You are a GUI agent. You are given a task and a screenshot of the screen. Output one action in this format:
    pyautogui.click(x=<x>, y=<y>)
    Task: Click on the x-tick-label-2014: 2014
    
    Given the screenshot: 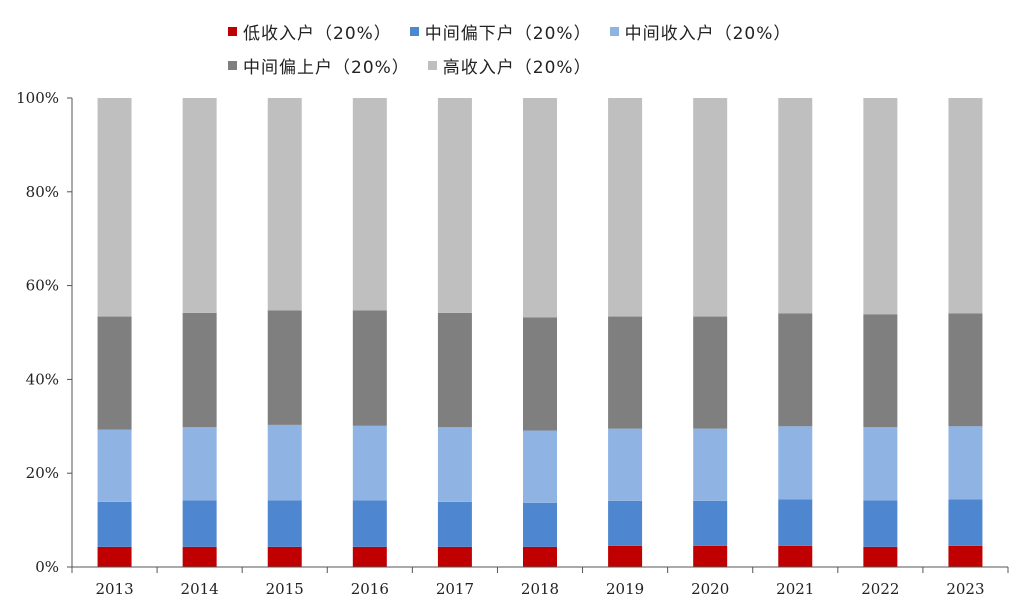 What is the action you would take?
    pyautogui.click(x=200, y=589)
    